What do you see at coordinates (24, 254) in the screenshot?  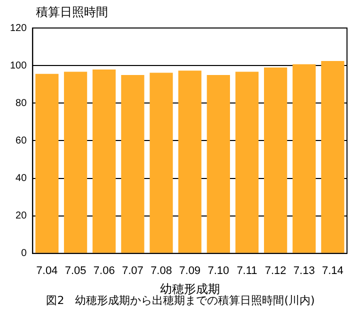 I see `y-tick-label: 0` at bounding box center [24, 254].